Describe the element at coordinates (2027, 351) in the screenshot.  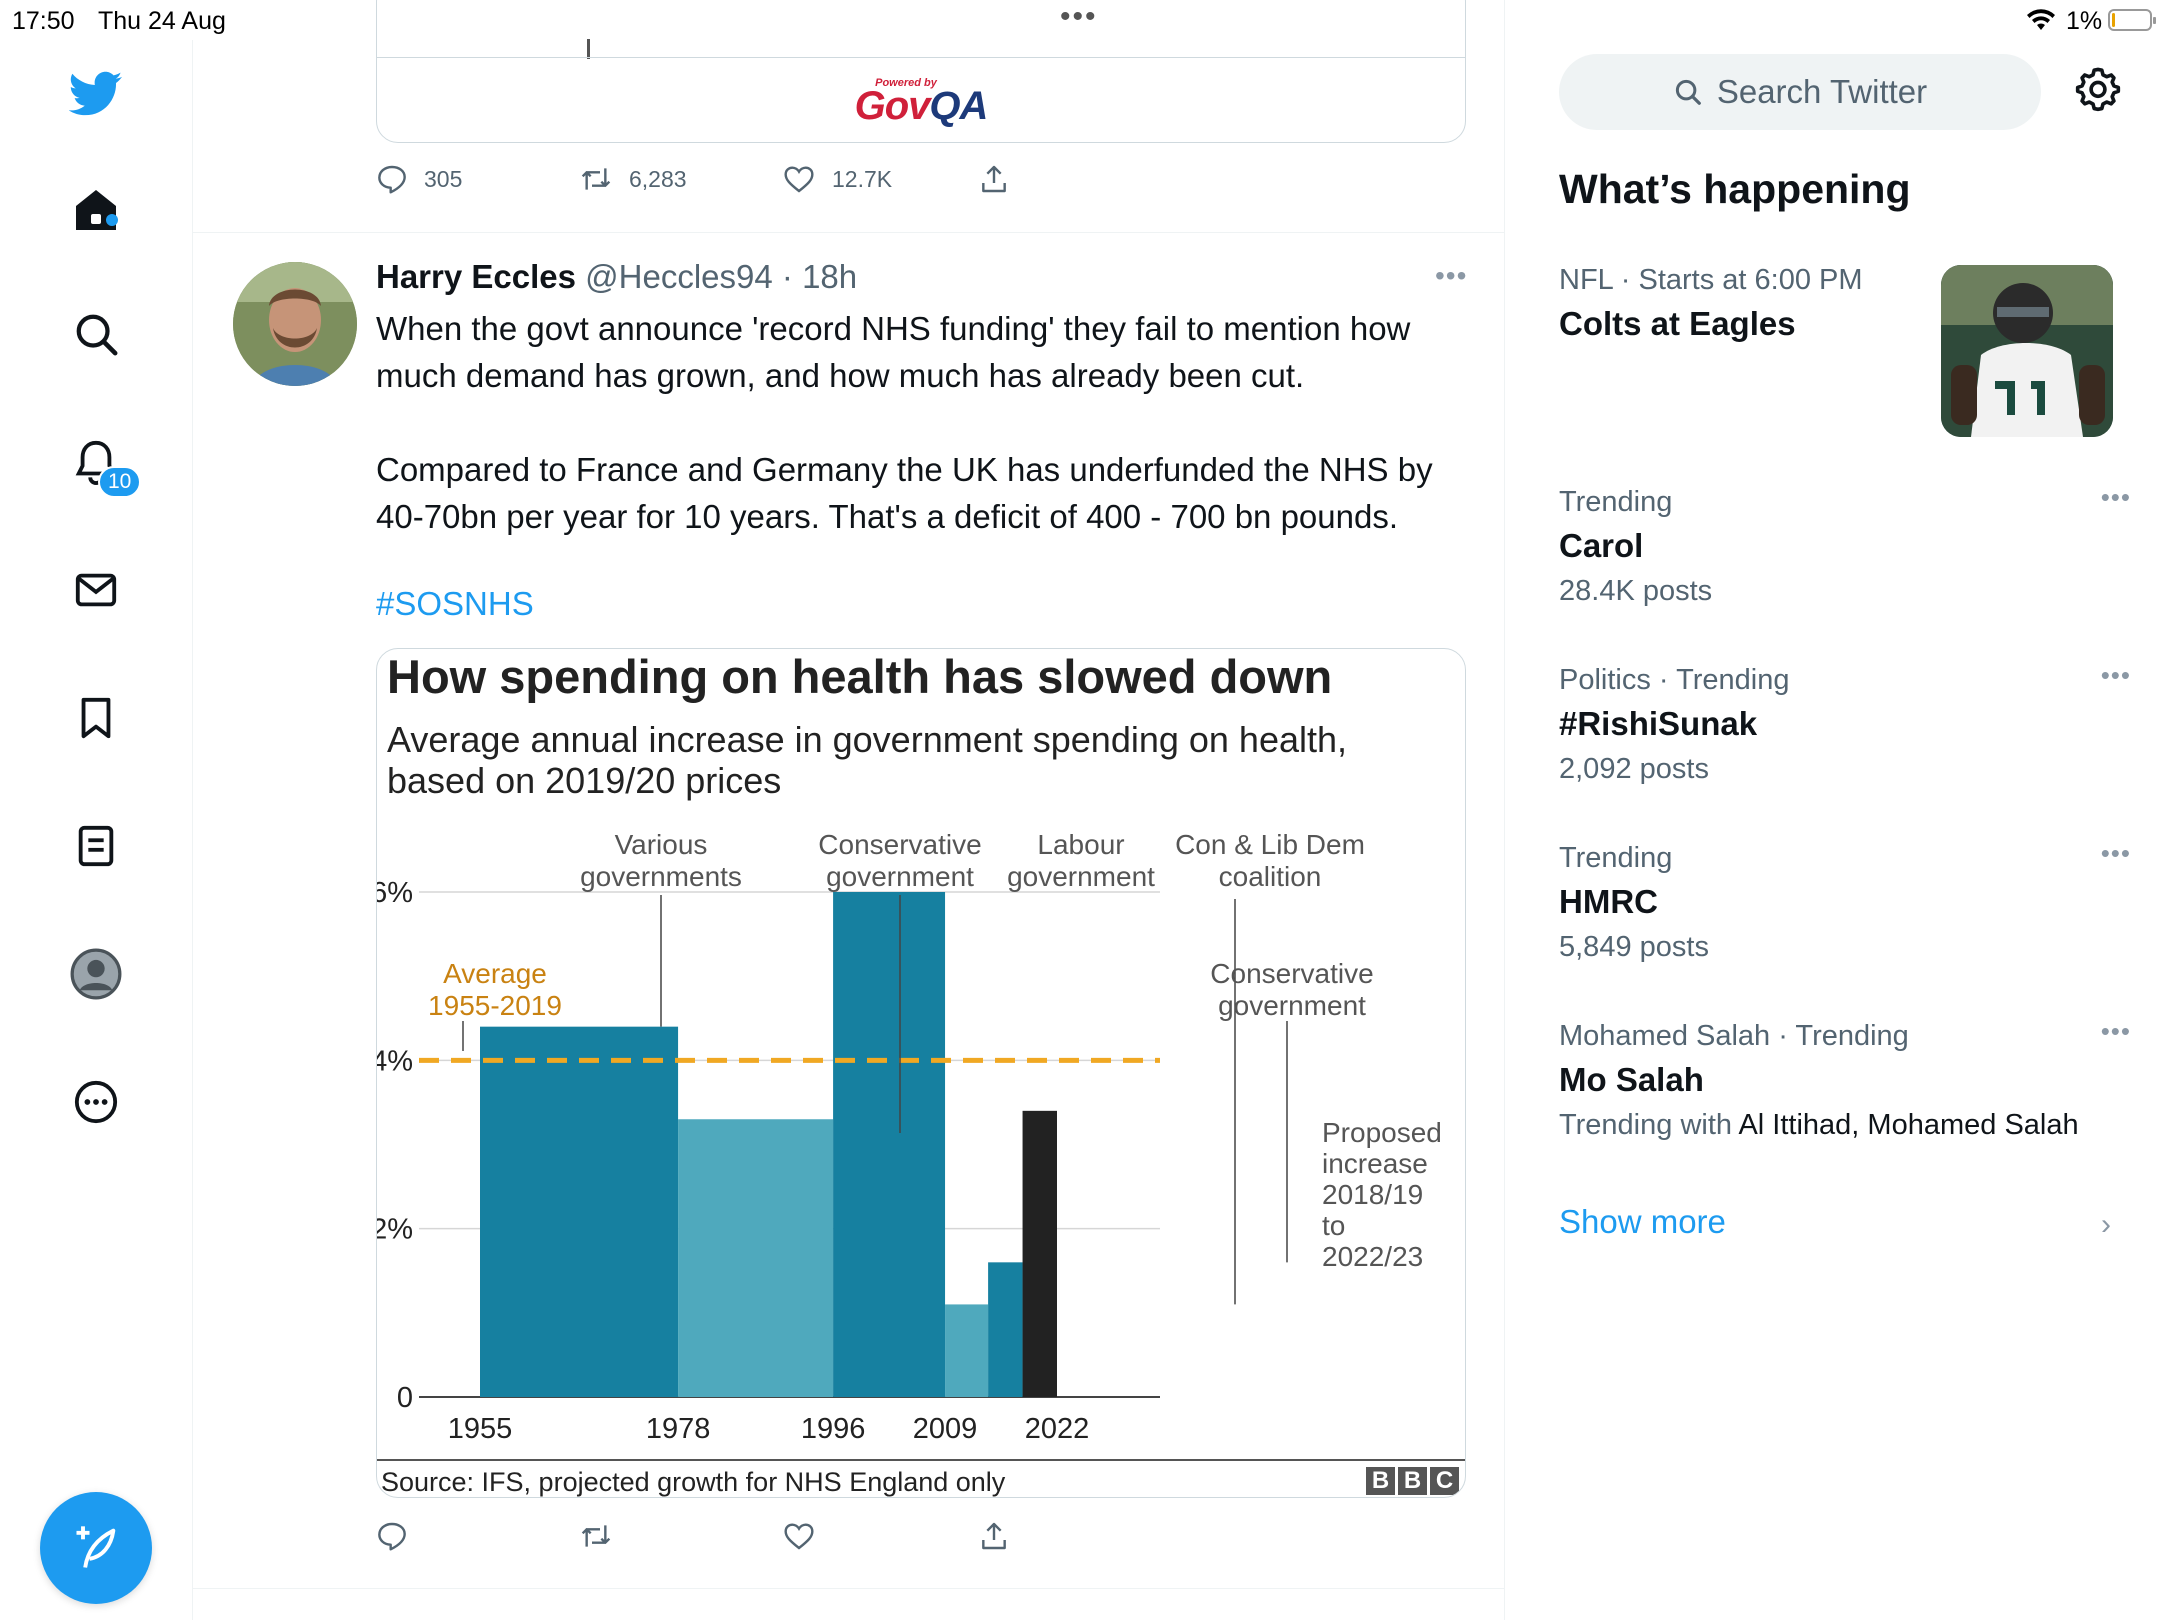
I see `nfl-player-image` at that location.